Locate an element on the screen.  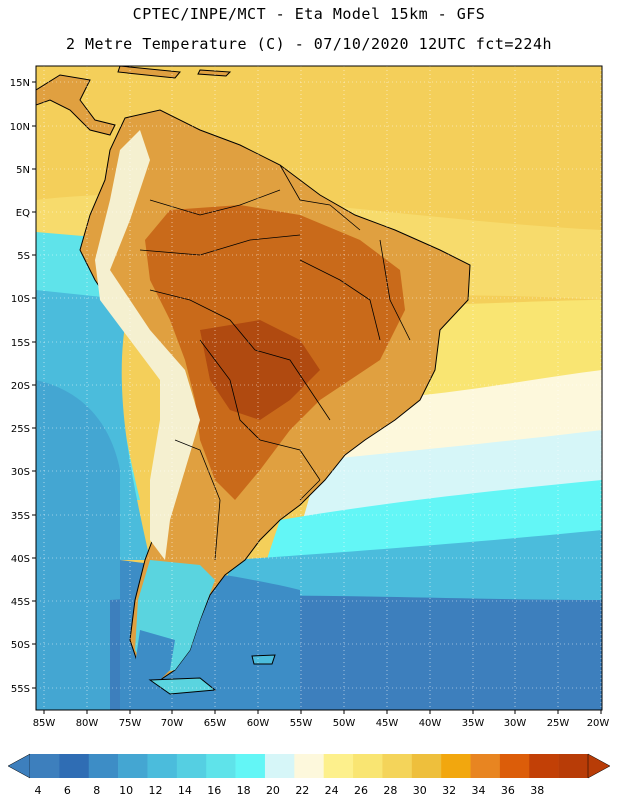
lon-label: 65W is located at coordinates (215, 723).